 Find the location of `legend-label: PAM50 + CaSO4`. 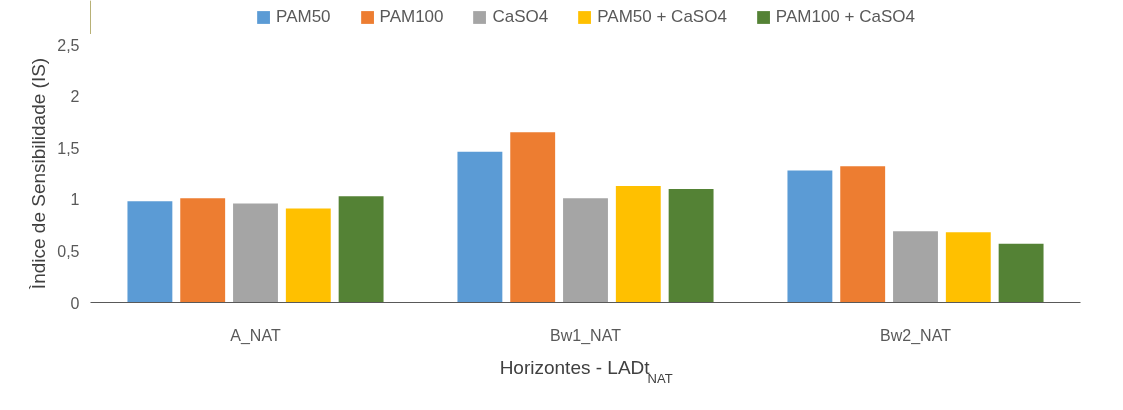

legend-label: PAM50 + CaSO4 is located at coordinates (662, 17).